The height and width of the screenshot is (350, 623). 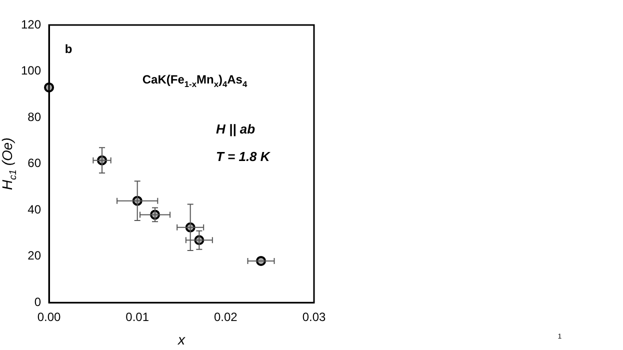 I want to click on y-tick-label: 40, so click(x=35, y=209).